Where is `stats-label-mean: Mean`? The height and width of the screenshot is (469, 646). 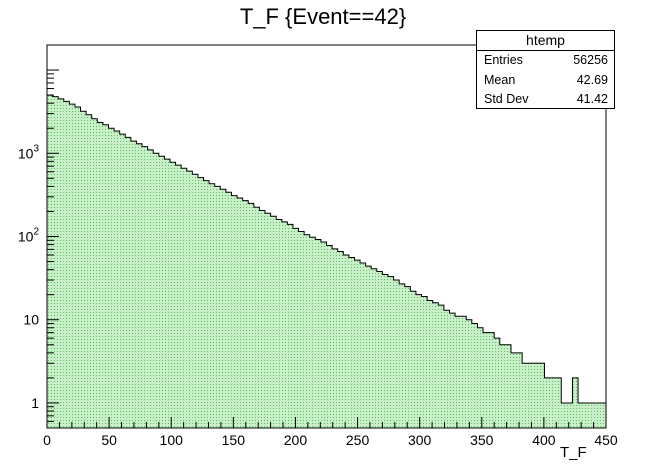 stats-label-mean: Mean is located at coordinates (500, 79).